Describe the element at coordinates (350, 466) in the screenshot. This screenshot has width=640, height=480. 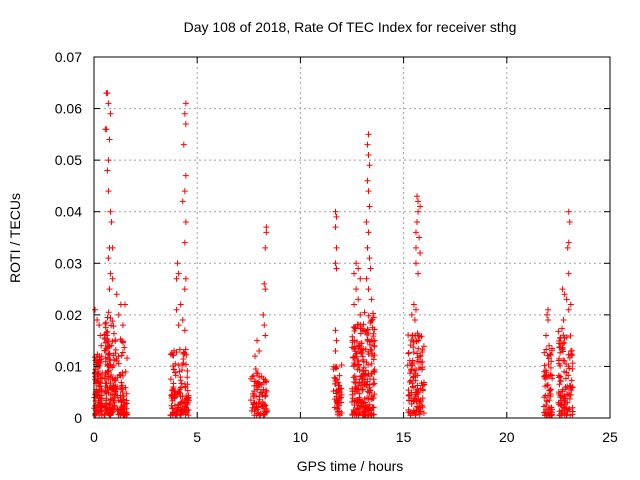
I see `x-axis-label: GPS time / hours` at that location.